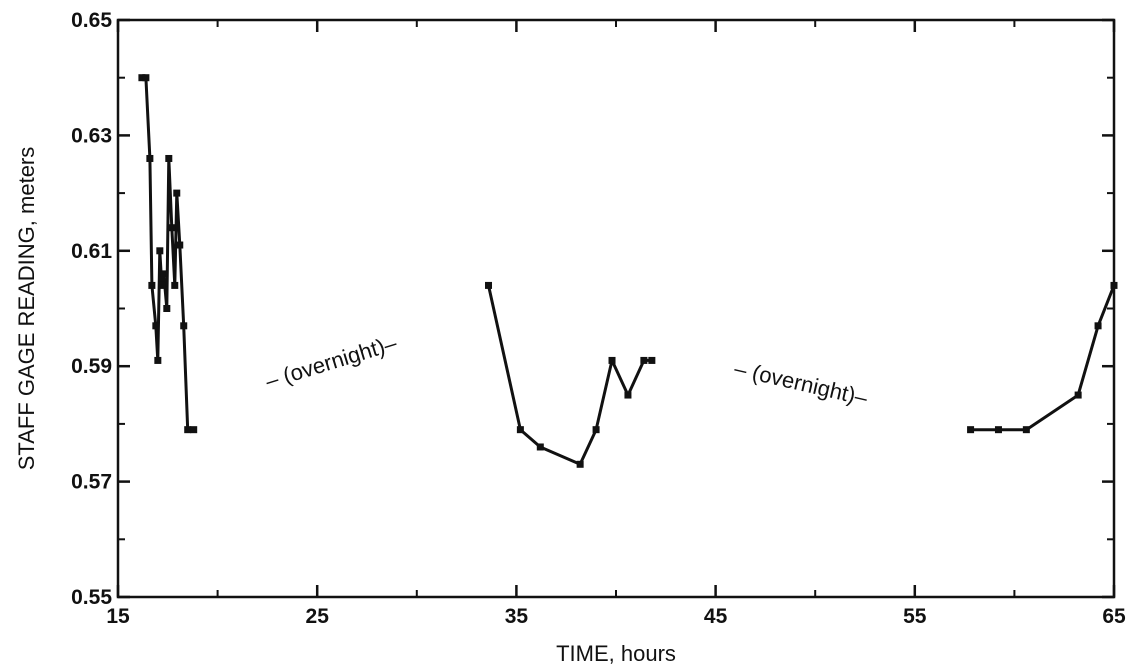 Image resolution: width=1130 pixels, height=666 pixels. I want to click on x-tick-label: 55, so click(915, 616).